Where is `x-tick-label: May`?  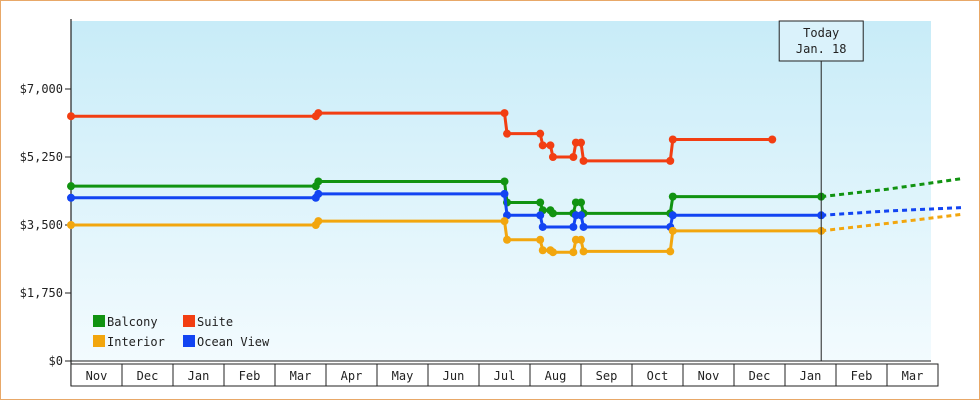
x-tick-label: May is located at coordinates (403, 376).